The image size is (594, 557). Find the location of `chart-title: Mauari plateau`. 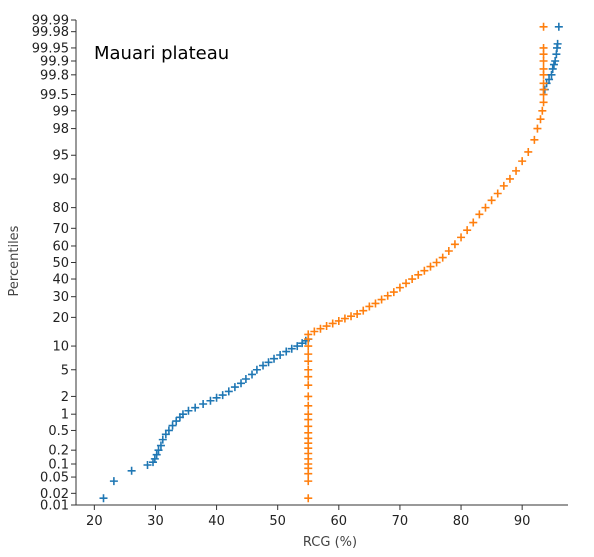

chart-title: Mauari plateau is located at coordinates (161, 53).